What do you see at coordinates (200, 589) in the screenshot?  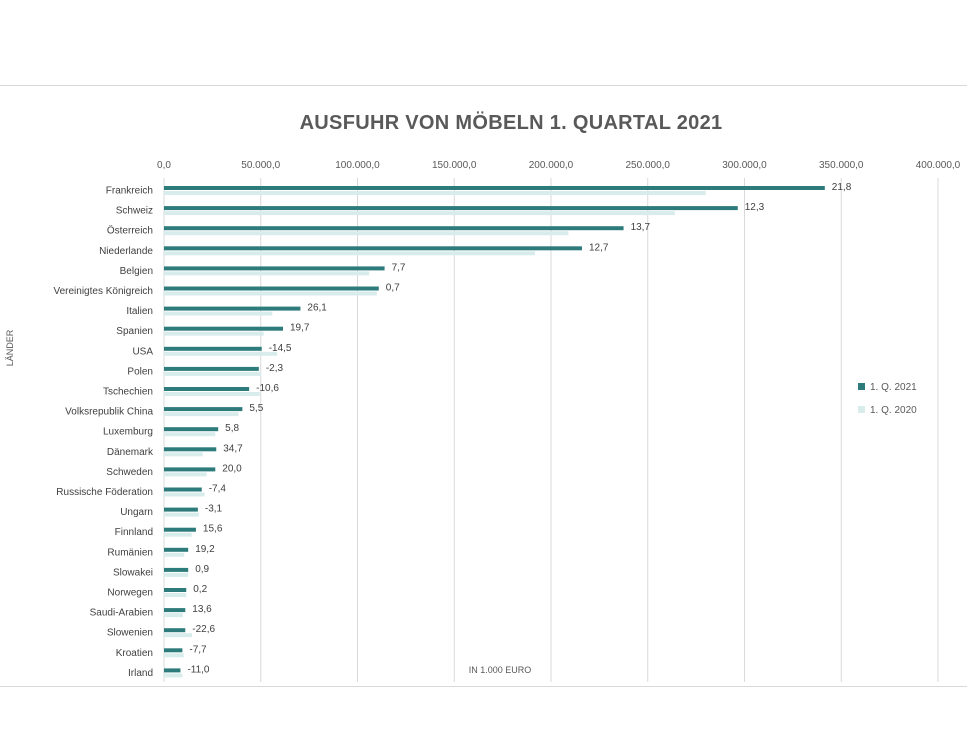 I see `data-label: 0,2` at bounding box center [200, 589].